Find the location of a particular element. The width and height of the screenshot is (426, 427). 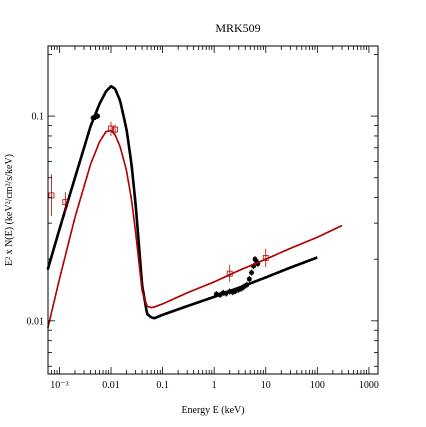

x-axis-label: Energy E (keV) is located at coordinates (212, 410).